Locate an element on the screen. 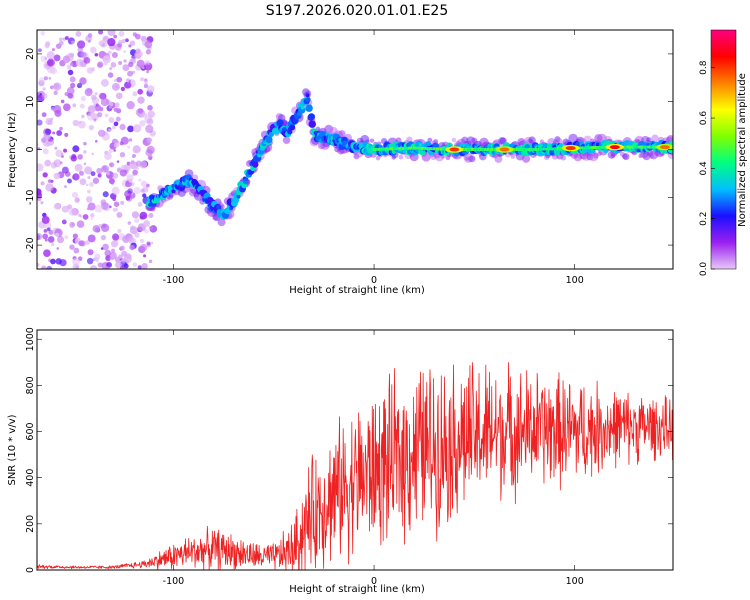 This screenshot has width=750, height=600. snr-xtick-label: 0 is located at coordinates (374, 581).